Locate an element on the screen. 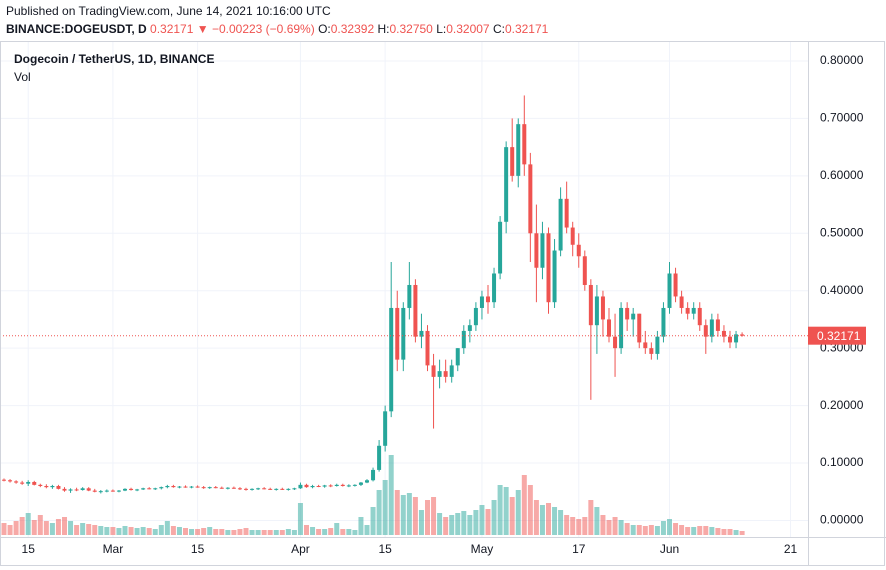 This screenshot has width=886, height=570. ohlc-value: 0.32007 is located at coordinates (468, 29).